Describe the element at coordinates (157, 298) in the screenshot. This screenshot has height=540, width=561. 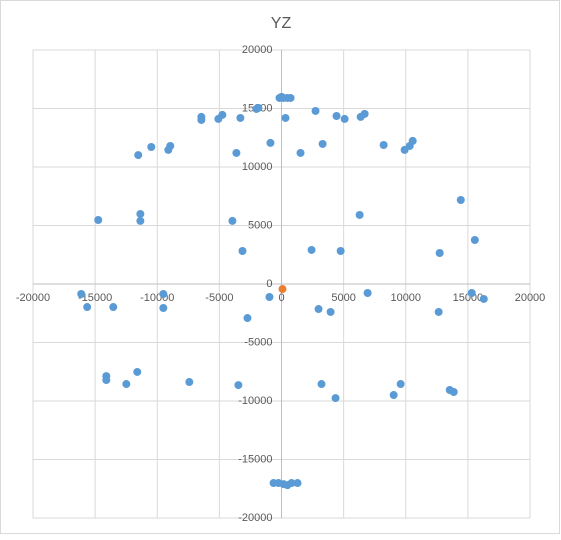
I see `x-tick-label: -10000` at that location.